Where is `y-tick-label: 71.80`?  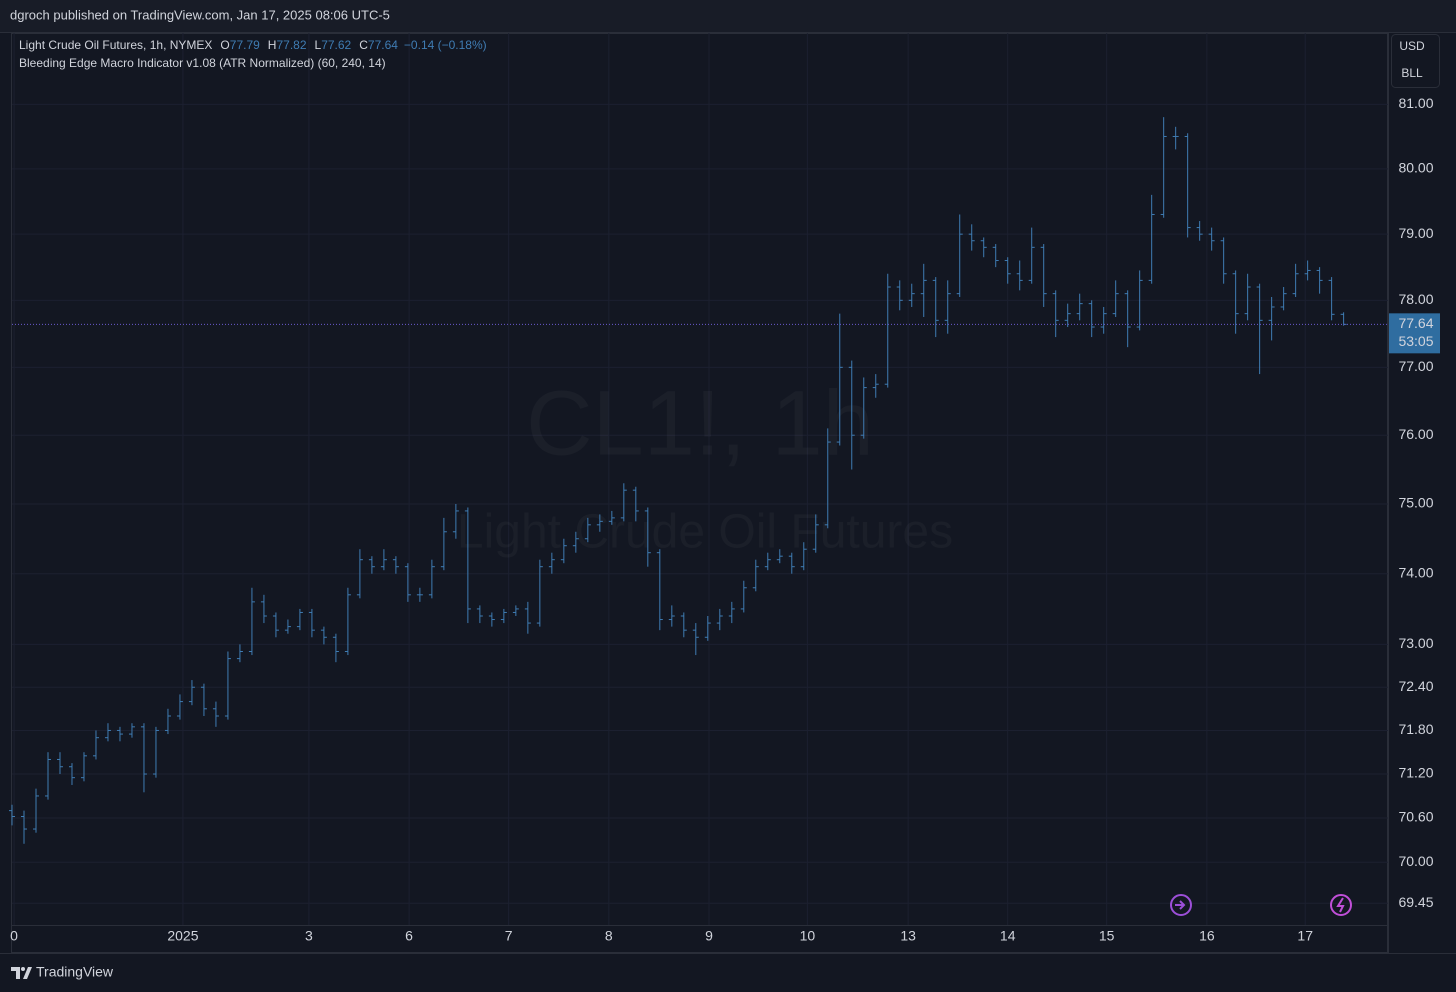
y-tick-label: 71.80 is located at coordinates (1415, 729).